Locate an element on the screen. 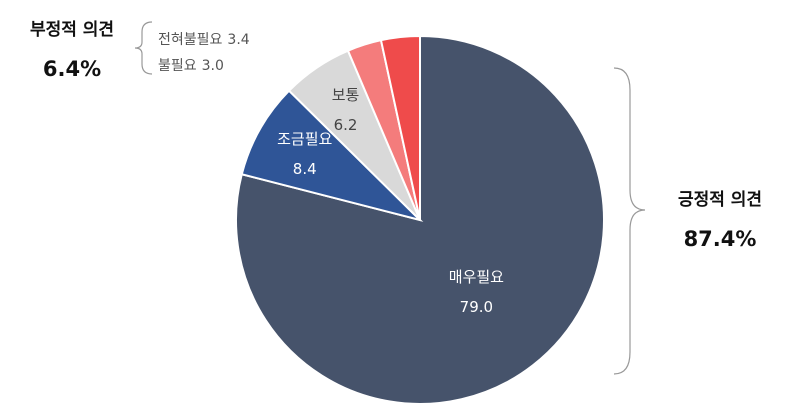 The image size is (800, 416). value-label: 3.4 is located at coordinates (238, 40).